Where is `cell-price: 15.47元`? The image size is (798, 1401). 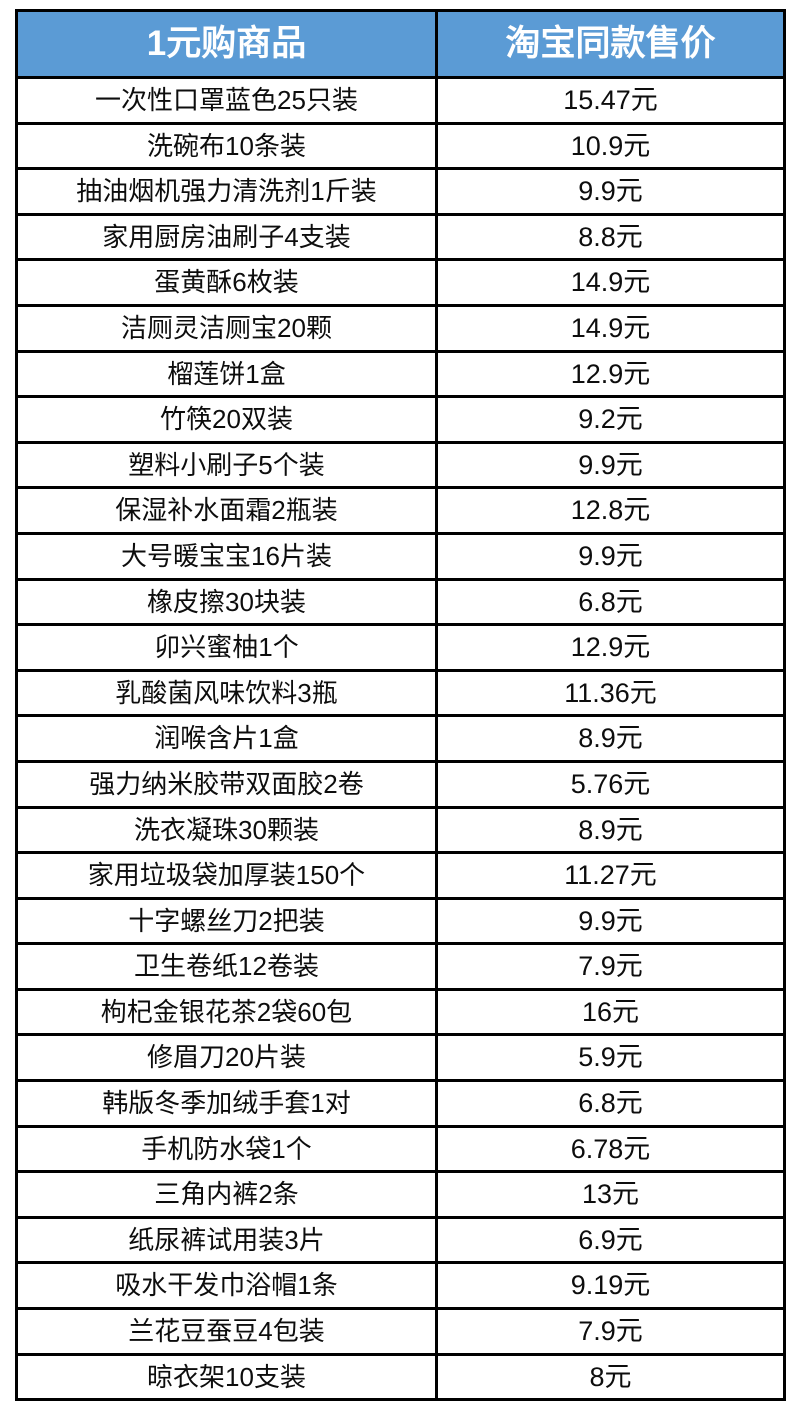
cell-price: 15.47元 is located at coordinates (610, 100).